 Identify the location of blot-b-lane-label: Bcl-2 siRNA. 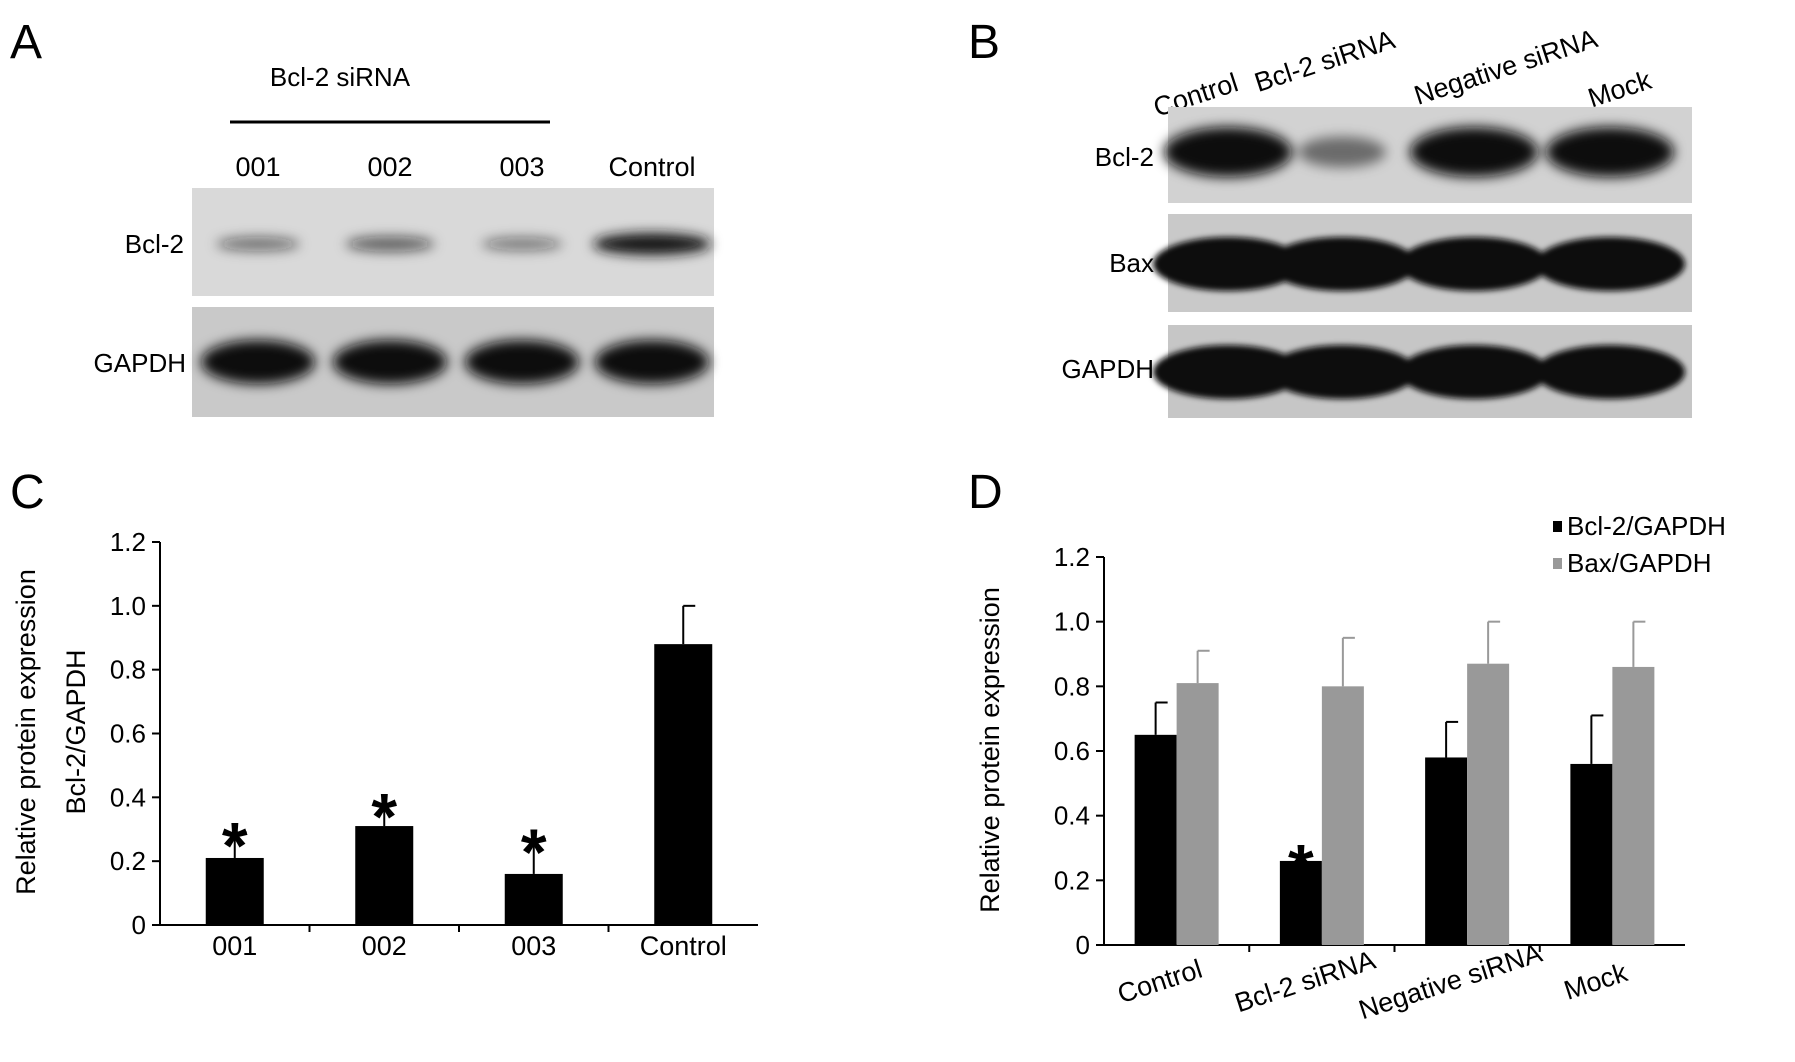
(1325, 61).